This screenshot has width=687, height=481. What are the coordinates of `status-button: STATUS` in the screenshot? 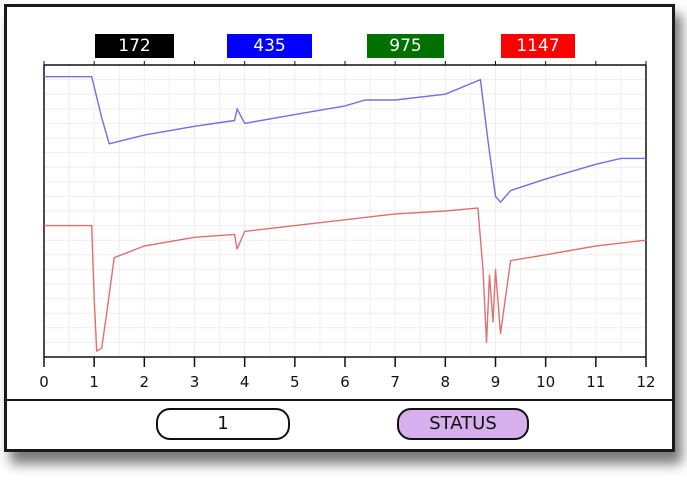 It's located at (463, 424).